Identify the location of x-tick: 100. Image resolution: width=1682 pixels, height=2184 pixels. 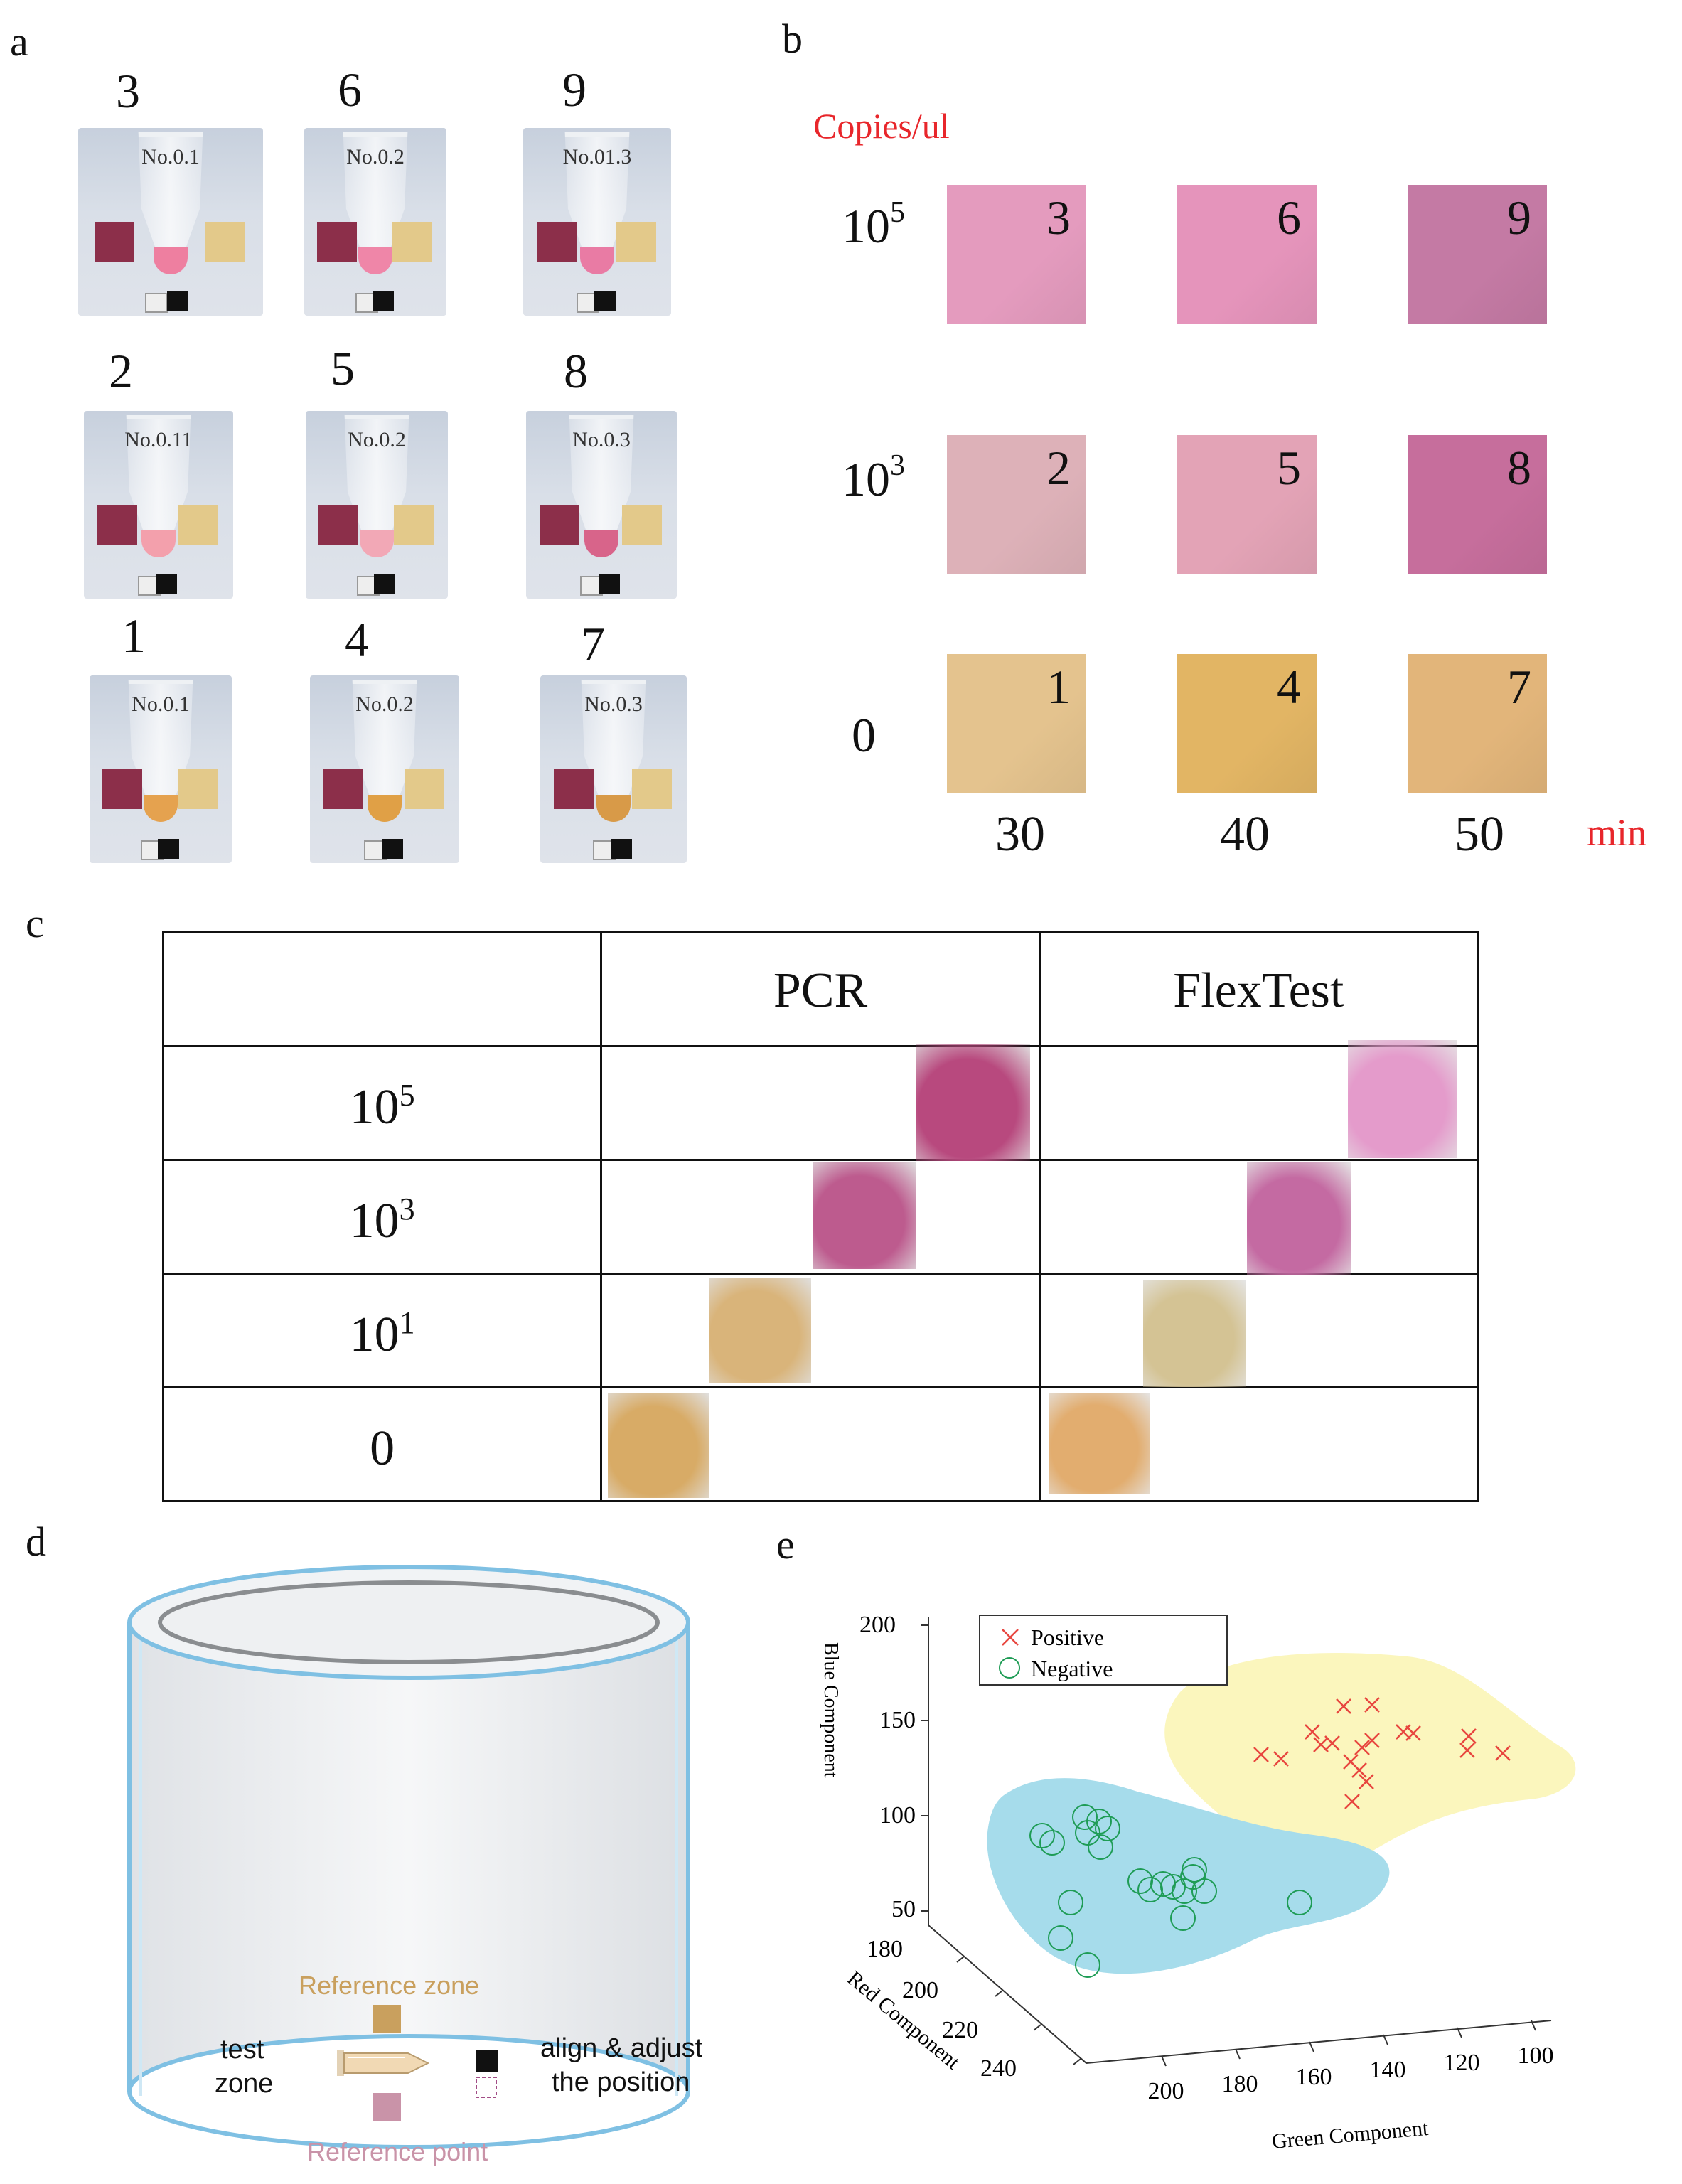
(1536, 2056).